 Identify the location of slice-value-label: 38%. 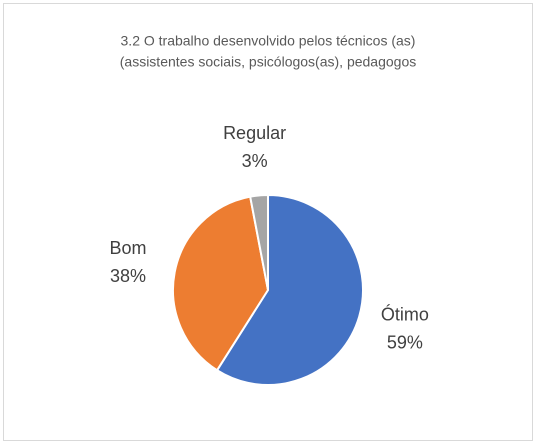
(128, 276).